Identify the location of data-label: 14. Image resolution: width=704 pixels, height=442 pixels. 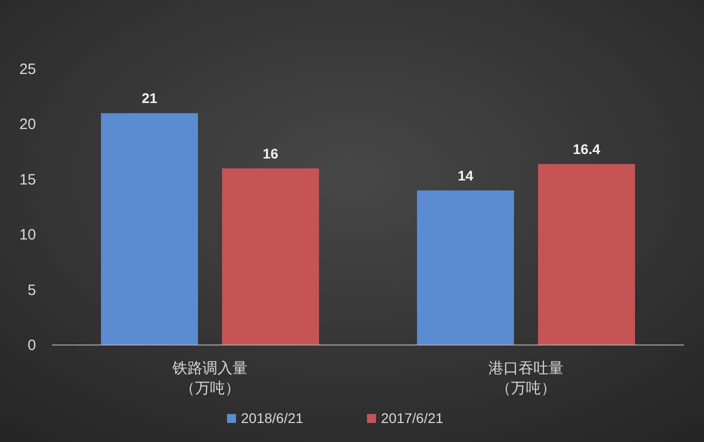
(466, 175).